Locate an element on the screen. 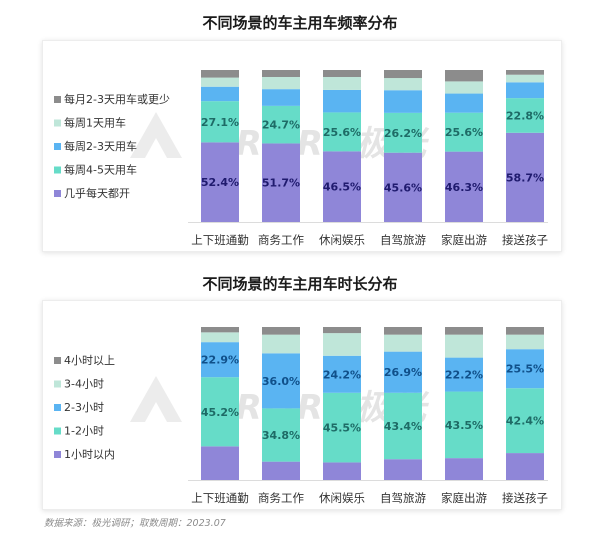 The width and height of the screenshot is (600, 535). data-label: 42.4% is located at coordinates (525, 421).